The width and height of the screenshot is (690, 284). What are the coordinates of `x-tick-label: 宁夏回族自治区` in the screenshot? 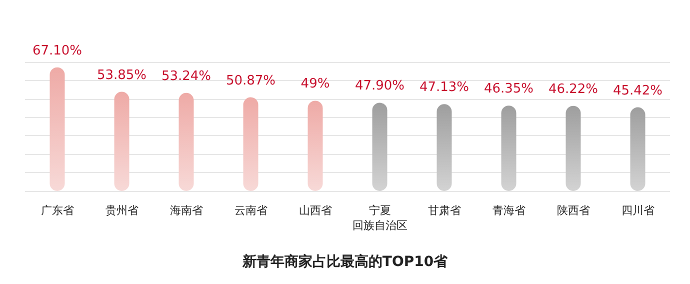 It's located at (380, 218).